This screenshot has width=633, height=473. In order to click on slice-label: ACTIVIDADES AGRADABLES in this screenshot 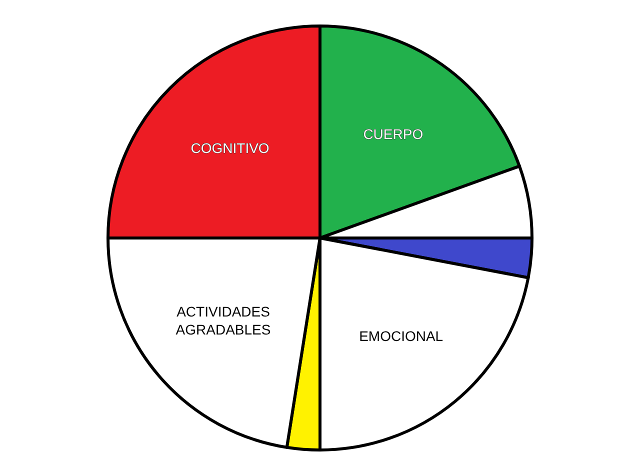, I will do `click(223, 321)`.